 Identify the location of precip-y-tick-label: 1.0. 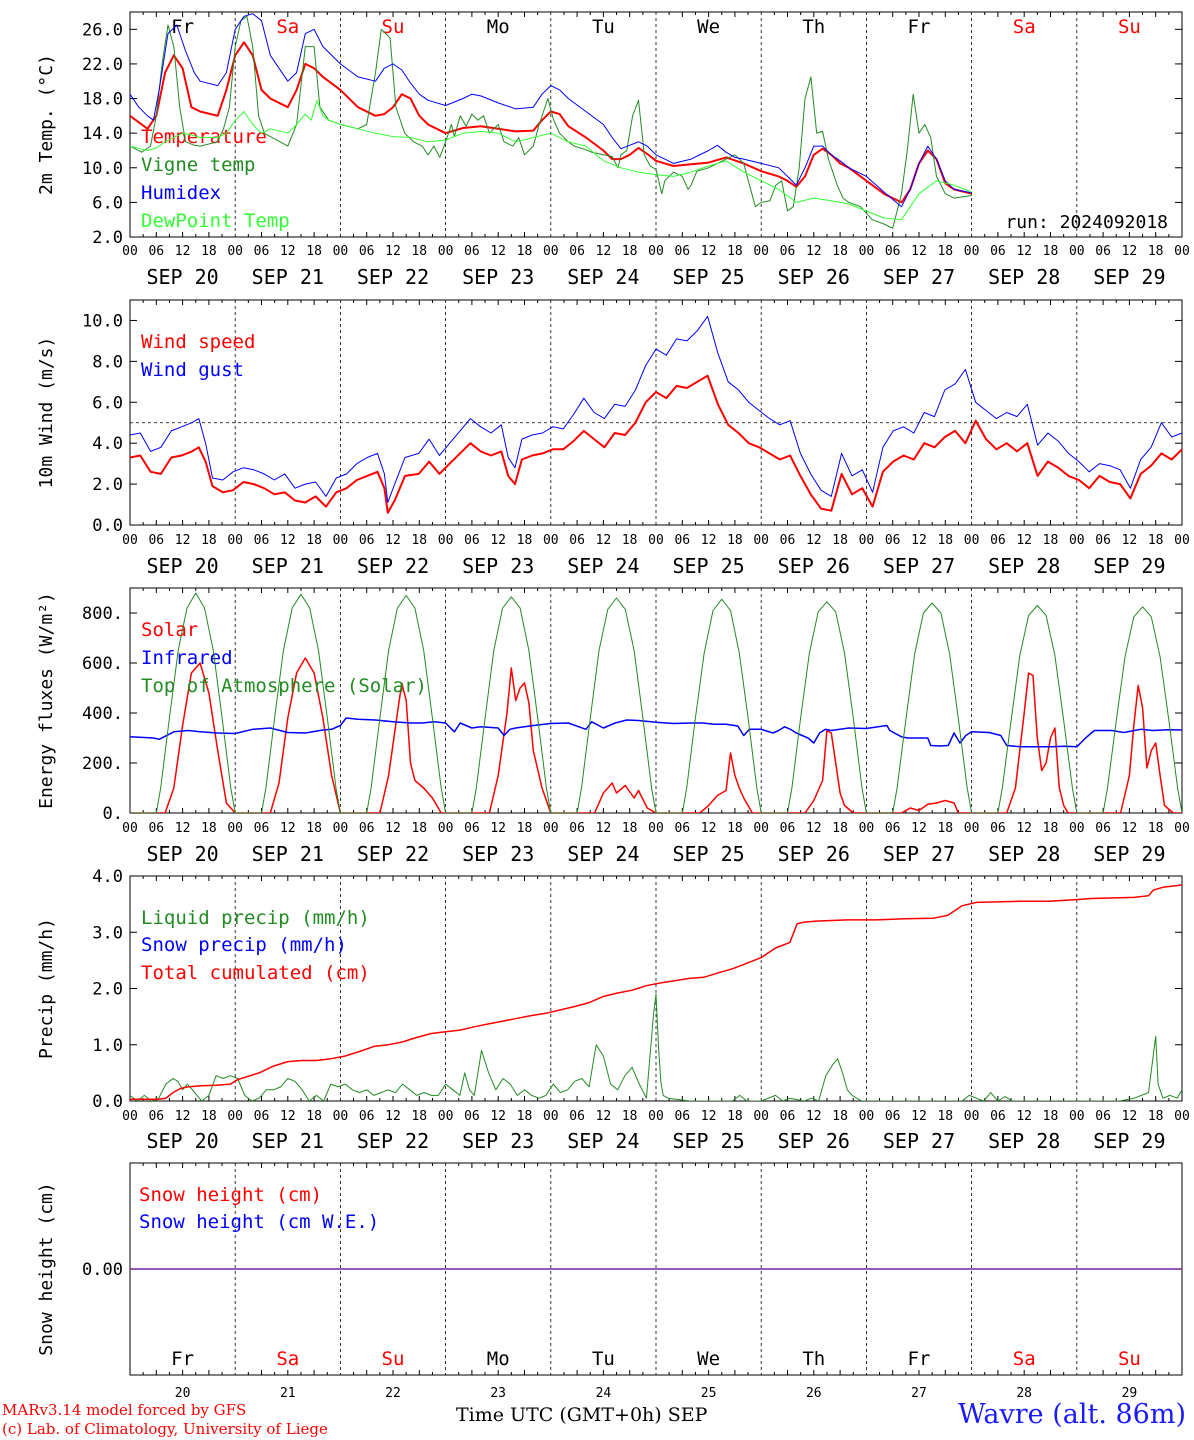
(107, 1046).